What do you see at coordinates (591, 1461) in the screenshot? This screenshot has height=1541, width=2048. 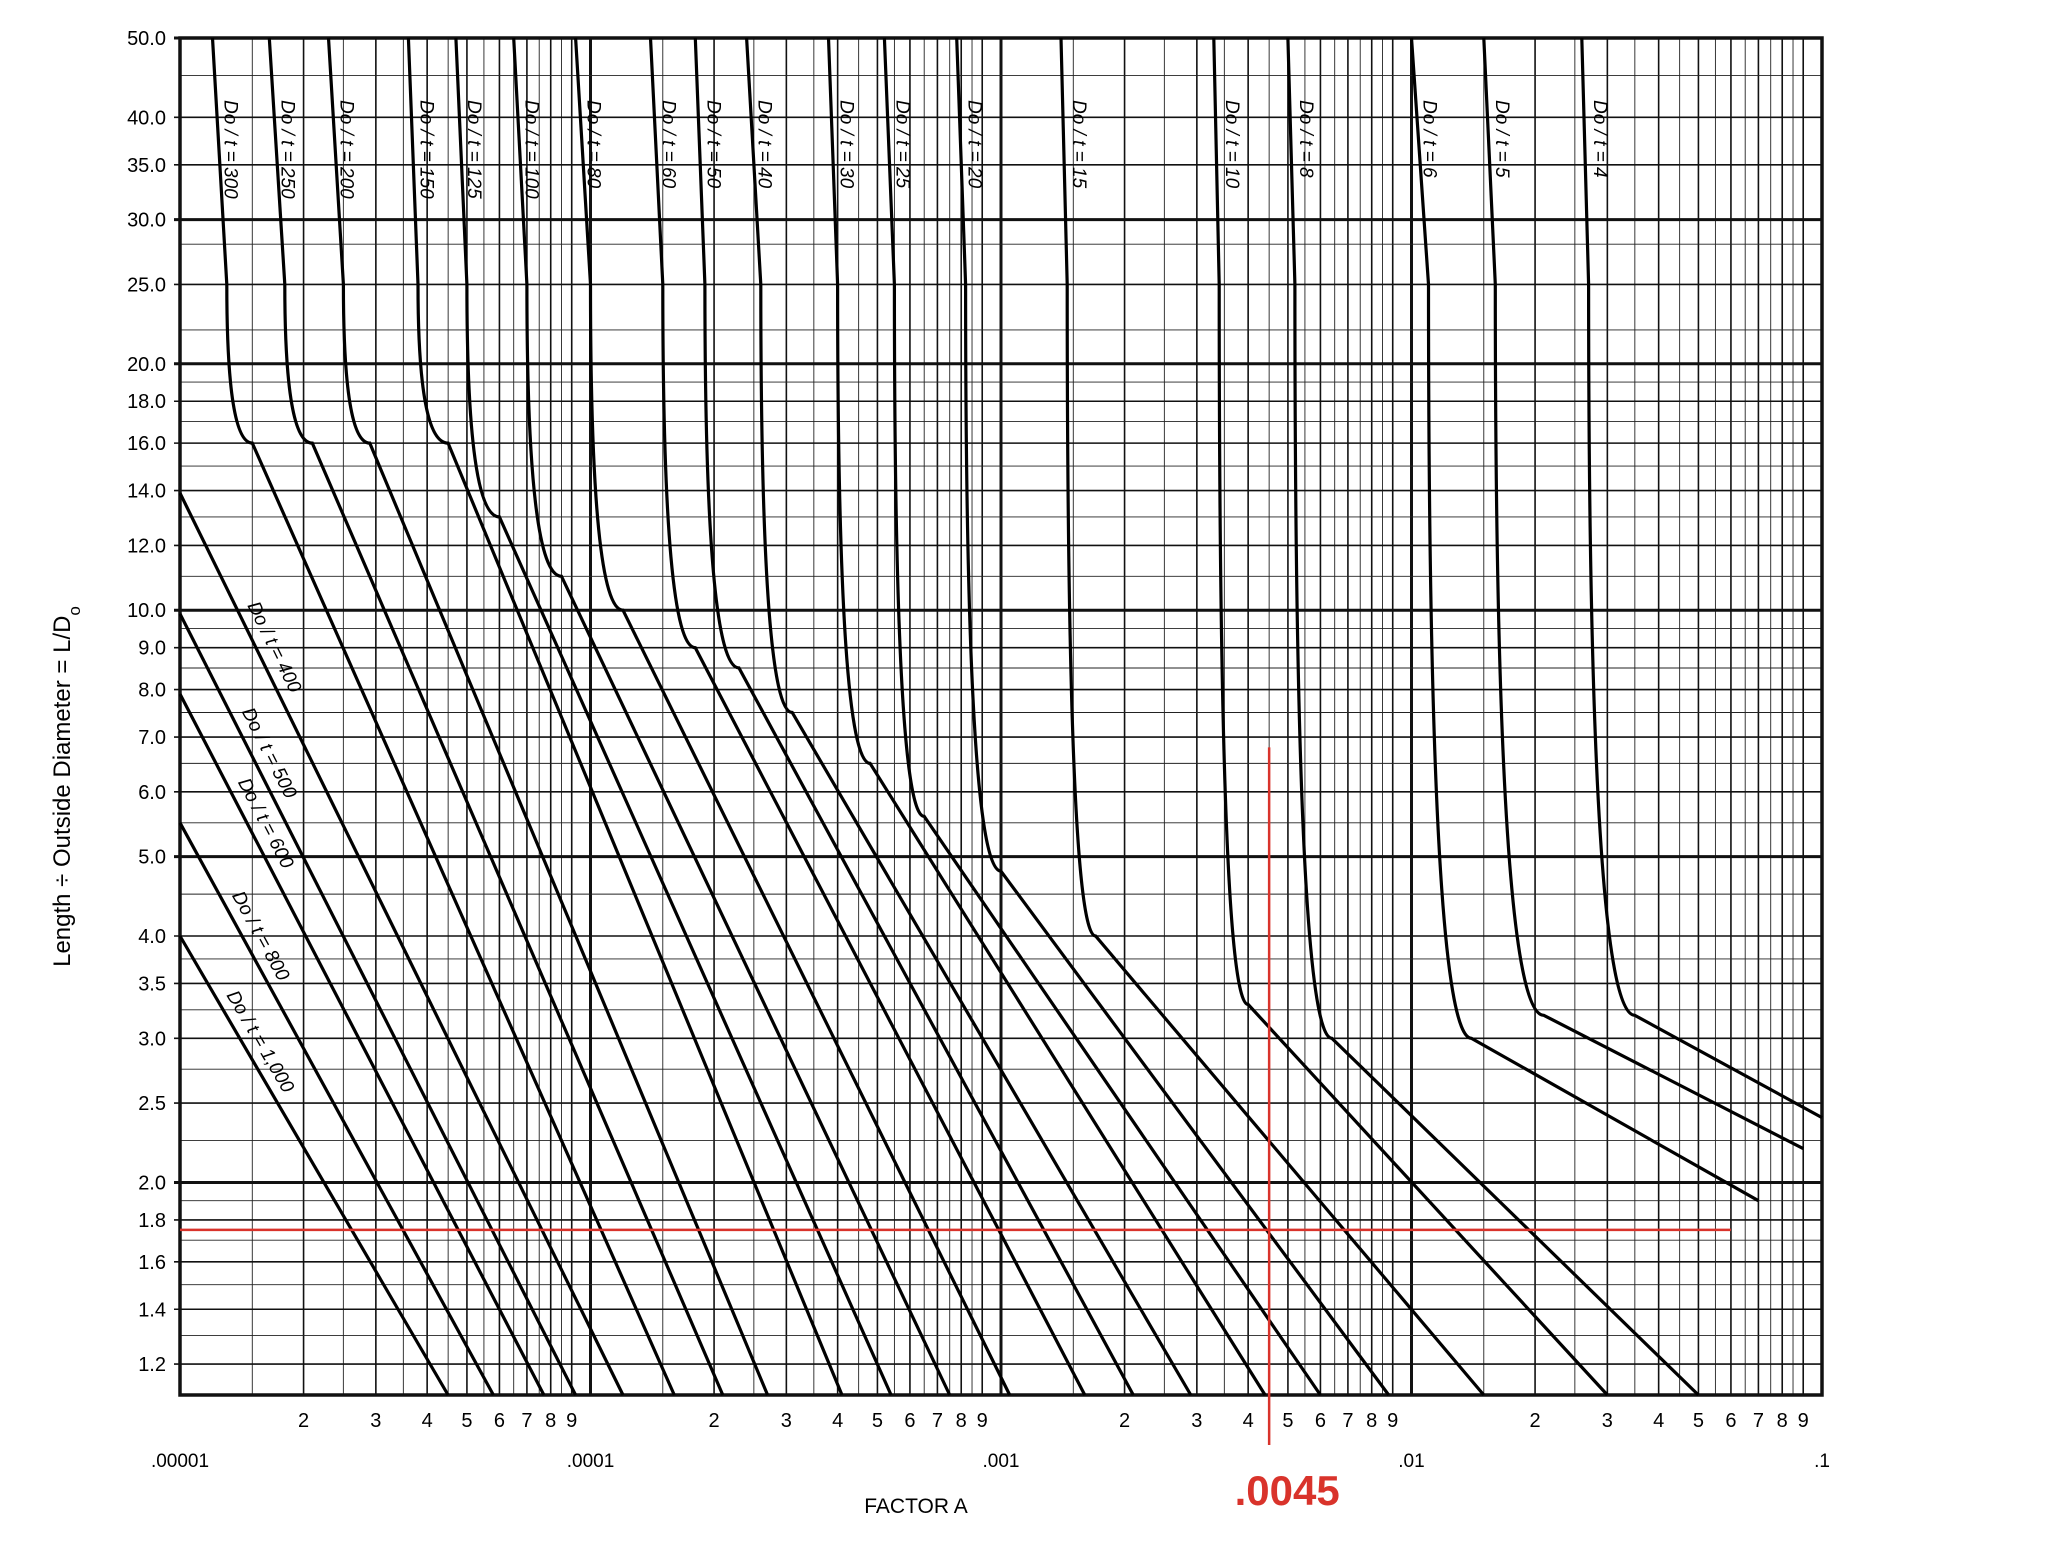 I see `x-decade-tick-label: .0001` at bounding box center [591, 1461].